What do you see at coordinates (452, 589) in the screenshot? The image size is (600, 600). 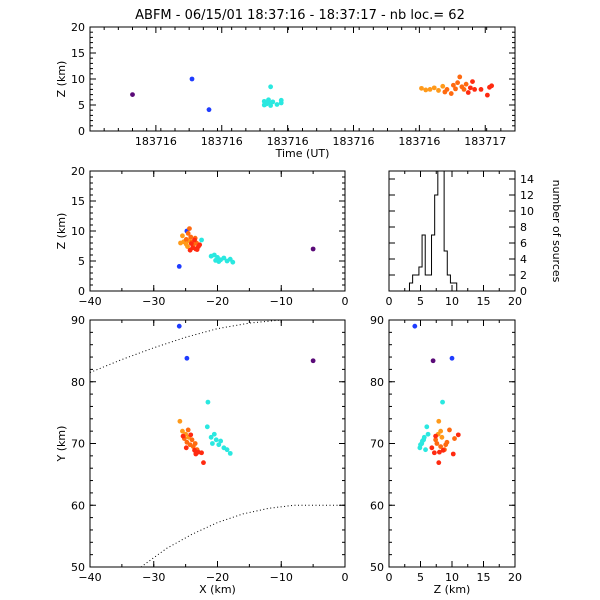 I see `y-vs-z-xlabel: Z (km)` at bounding box center [452, 589].